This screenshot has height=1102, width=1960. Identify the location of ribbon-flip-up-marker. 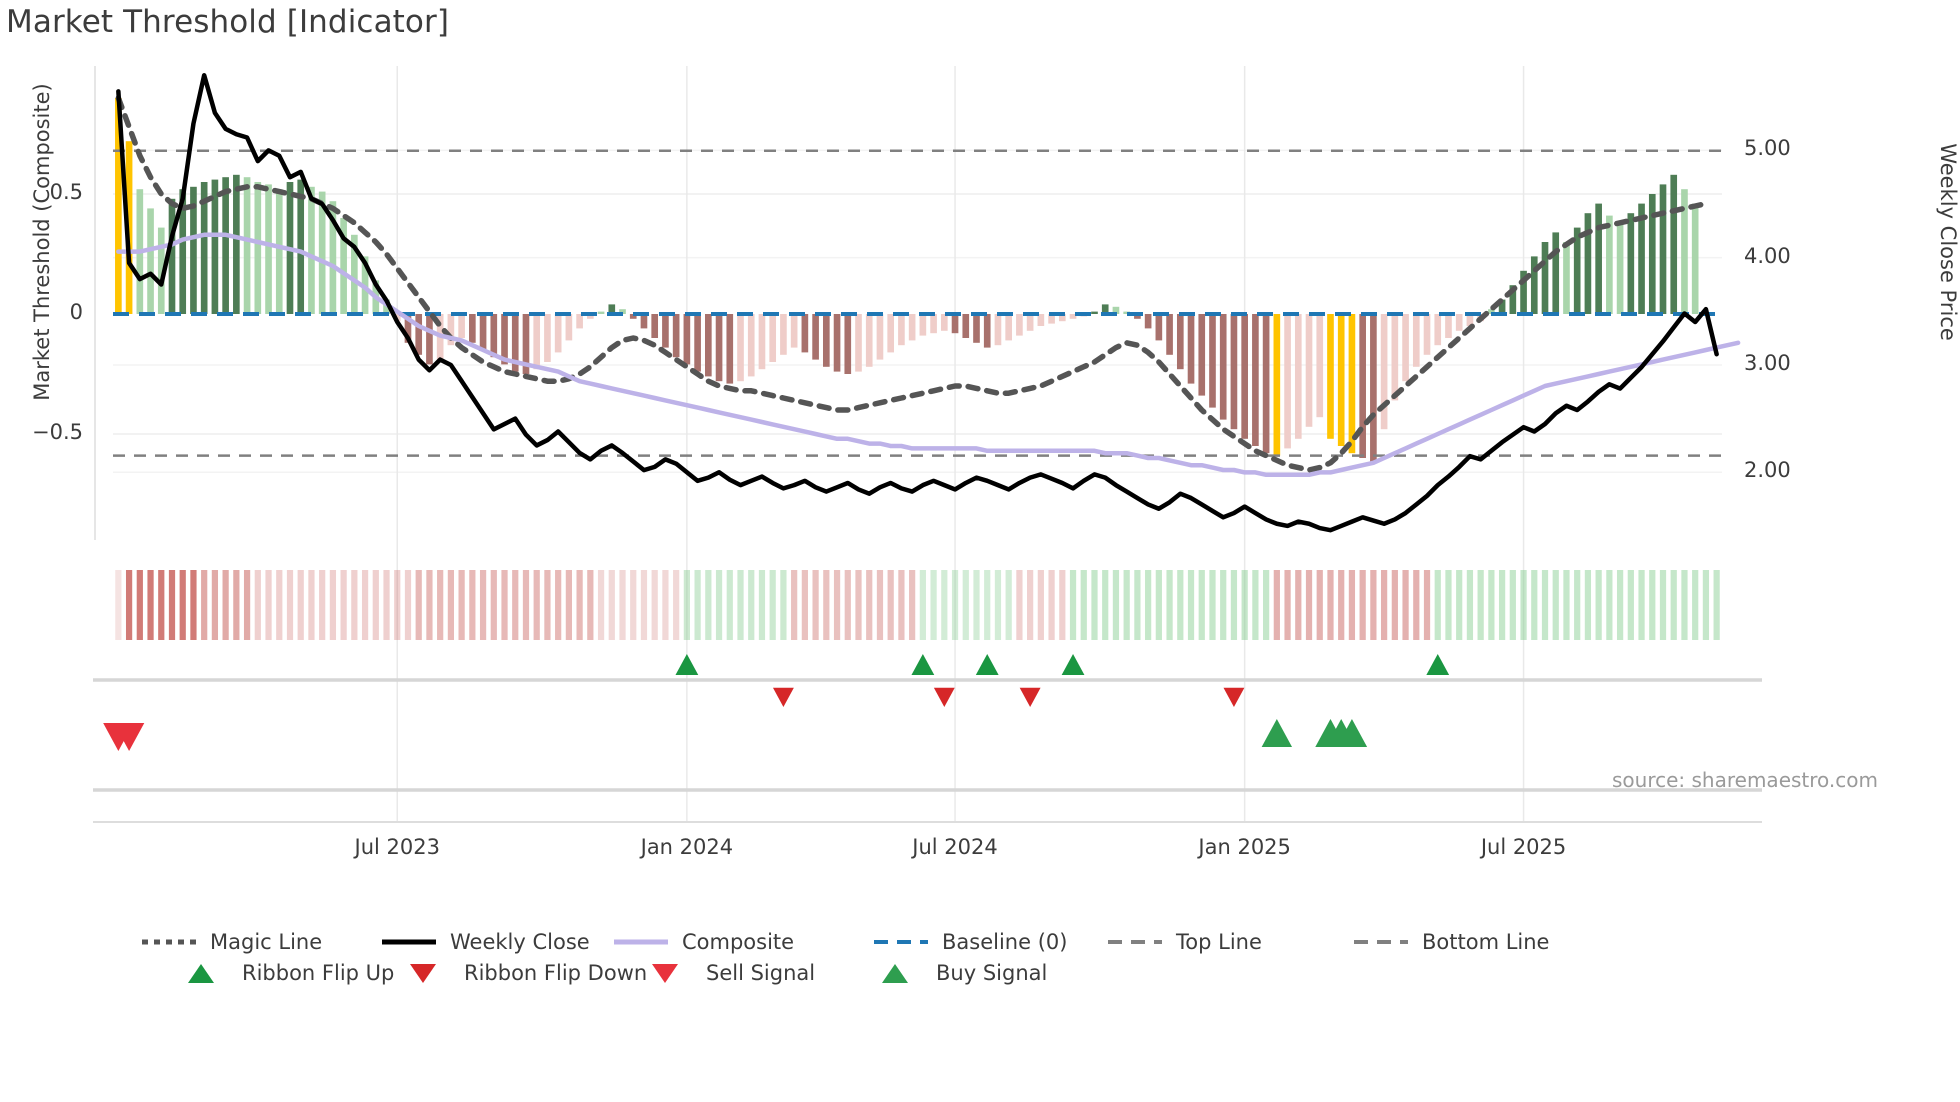
(687, 664).